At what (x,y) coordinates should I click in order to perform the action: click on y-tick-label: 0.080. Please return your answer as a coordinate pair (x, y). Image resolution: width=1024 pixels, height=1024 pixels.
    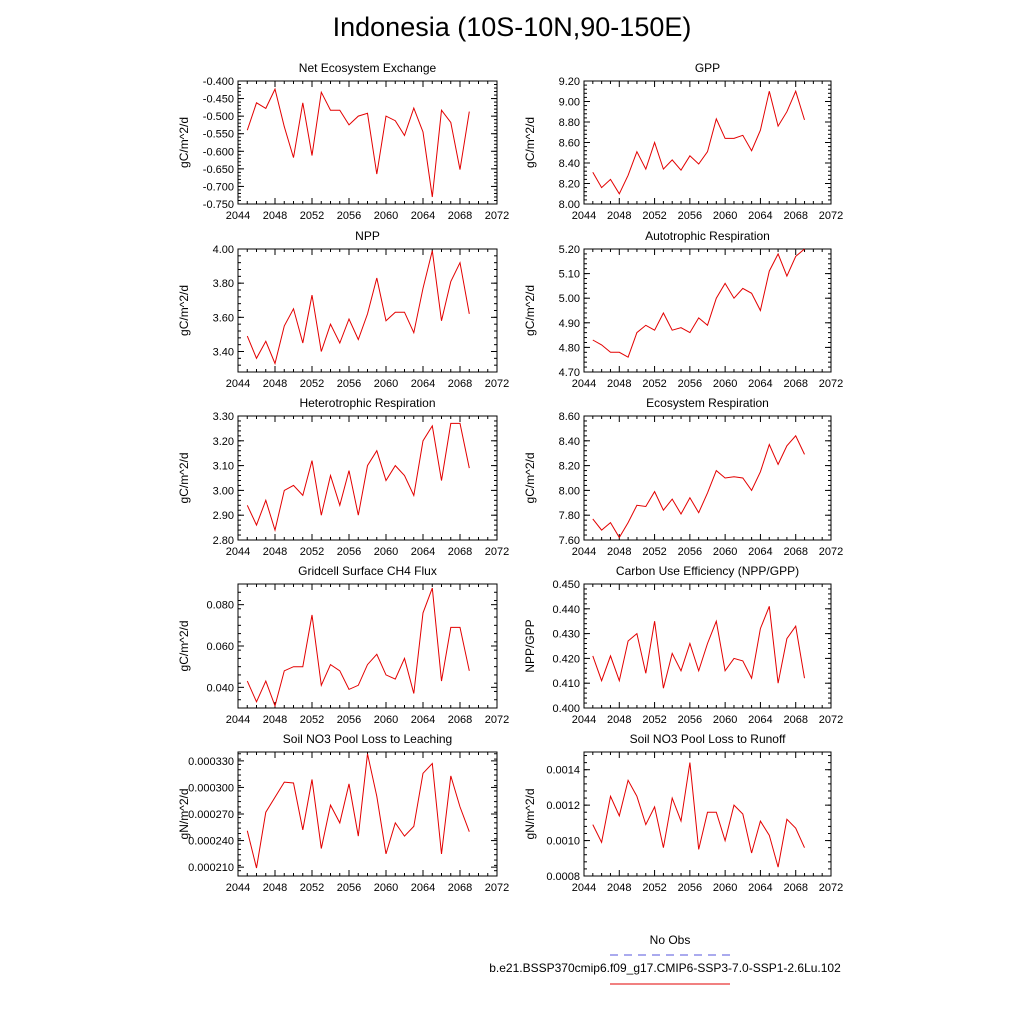
    Looking at the image, I should click on (220, 606).